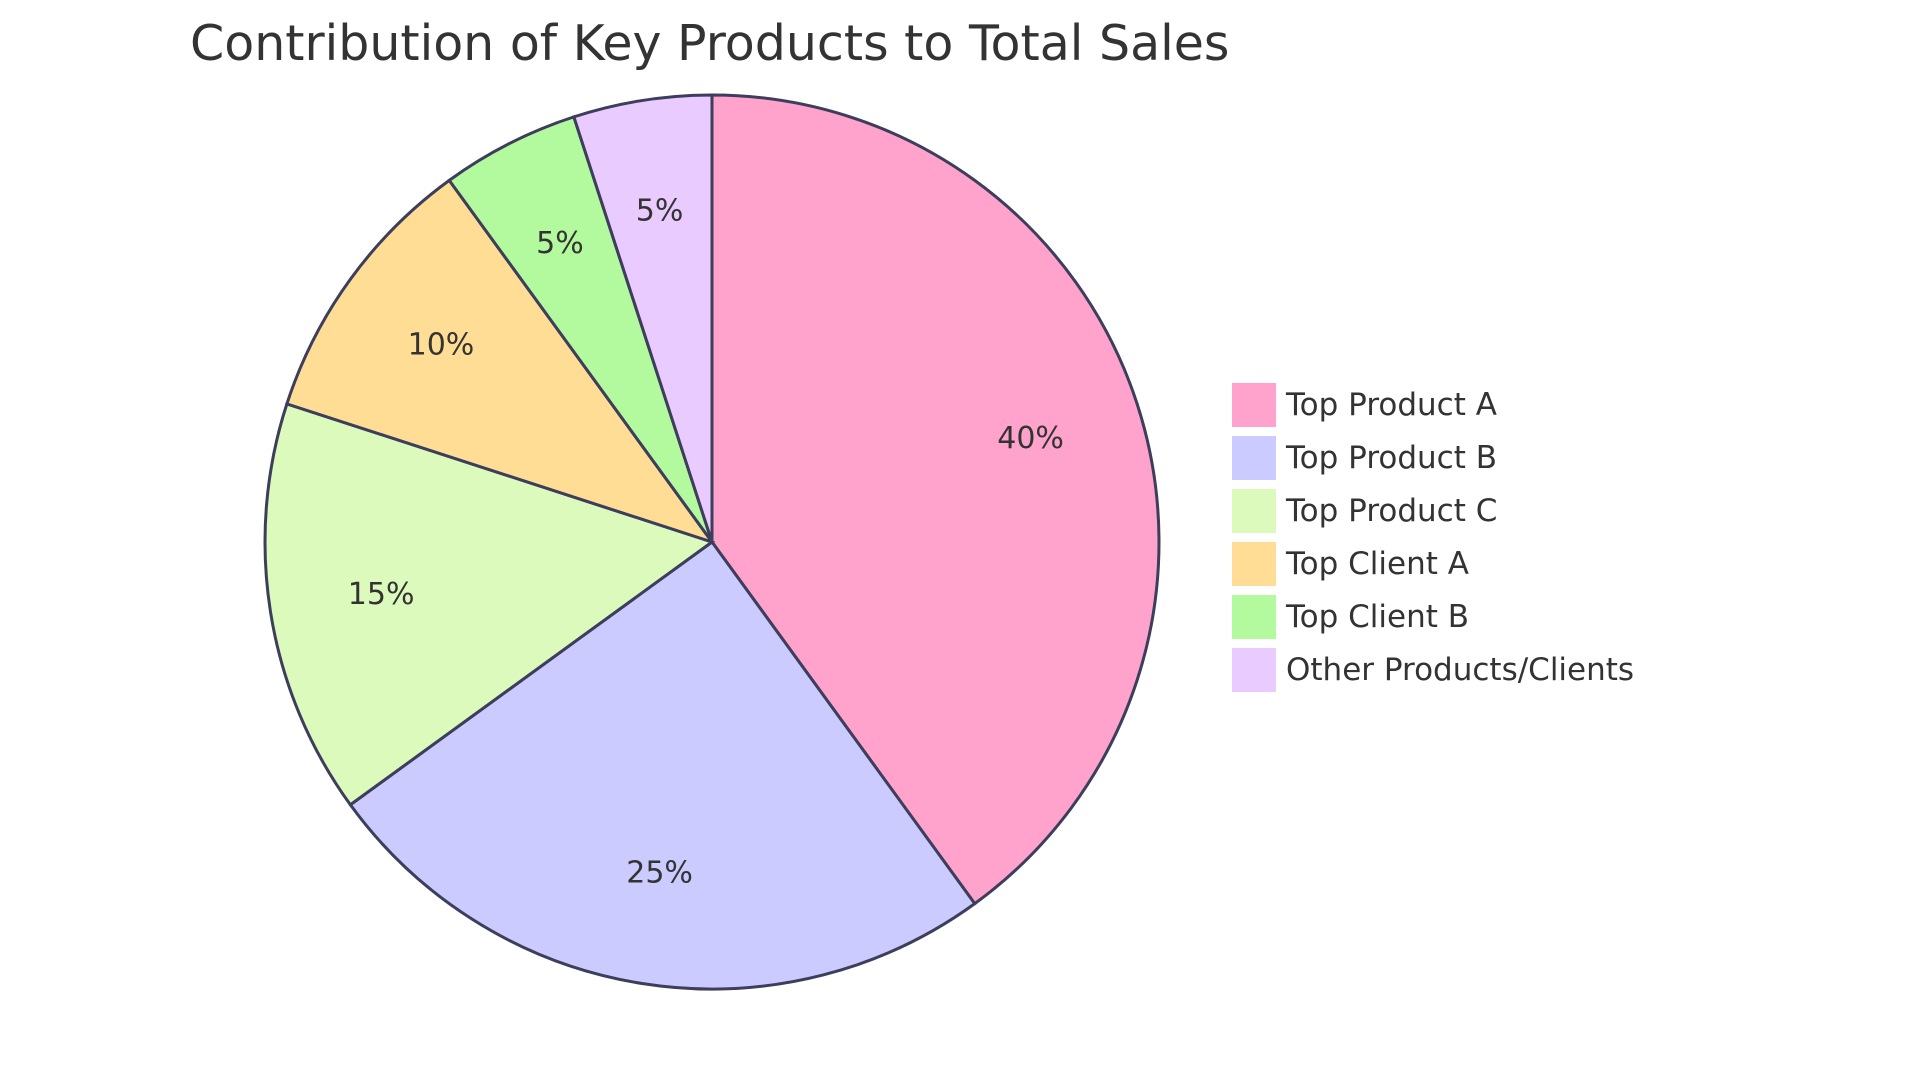  I want to click on legend-item-other-products-clients: Other Products/Clients, so click(1433, 670).